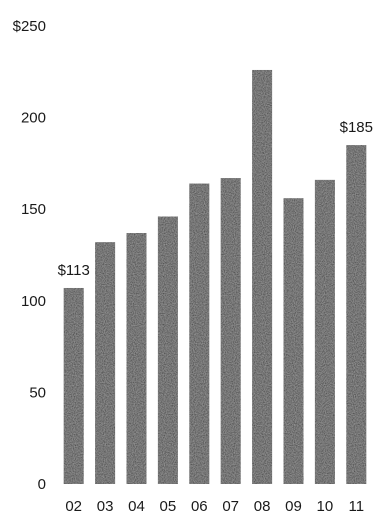 This screenshot has height=523, width=375. I want to click on x-tick-label: 07, so click(230, 506).